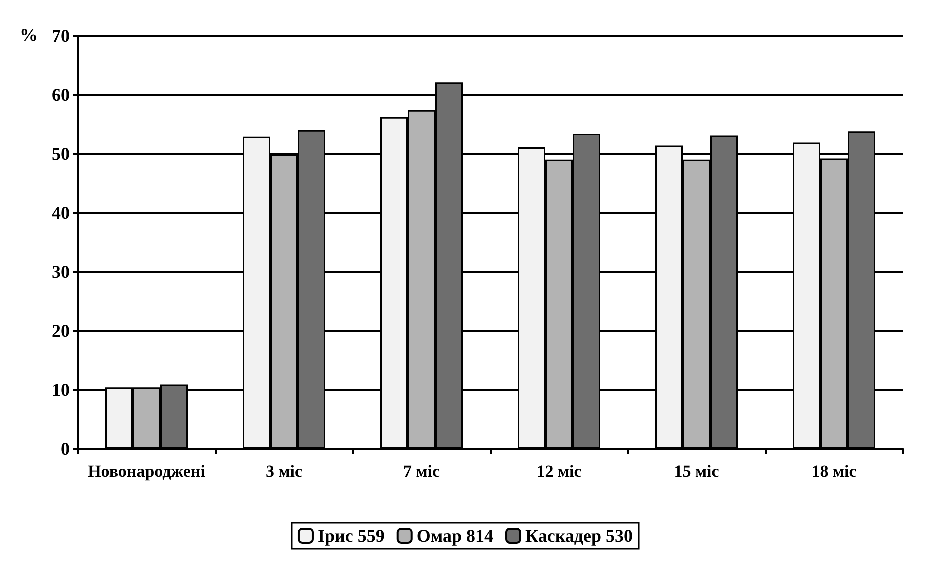 The width and height of the screenshot is (931, 567). I want to click on y-tick-label: 20, so click(61, 331).